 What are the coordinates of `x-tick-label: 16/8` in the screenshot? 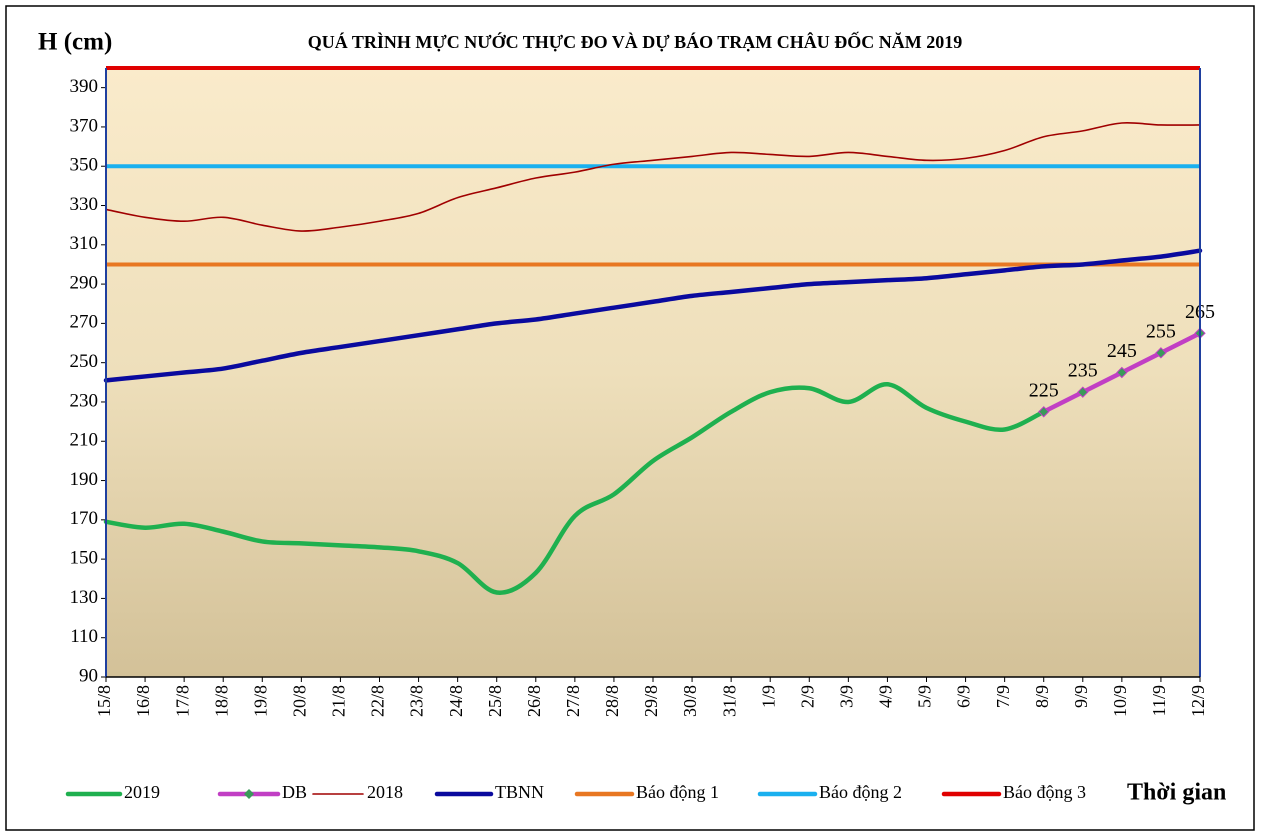 It's located at (143, 701).